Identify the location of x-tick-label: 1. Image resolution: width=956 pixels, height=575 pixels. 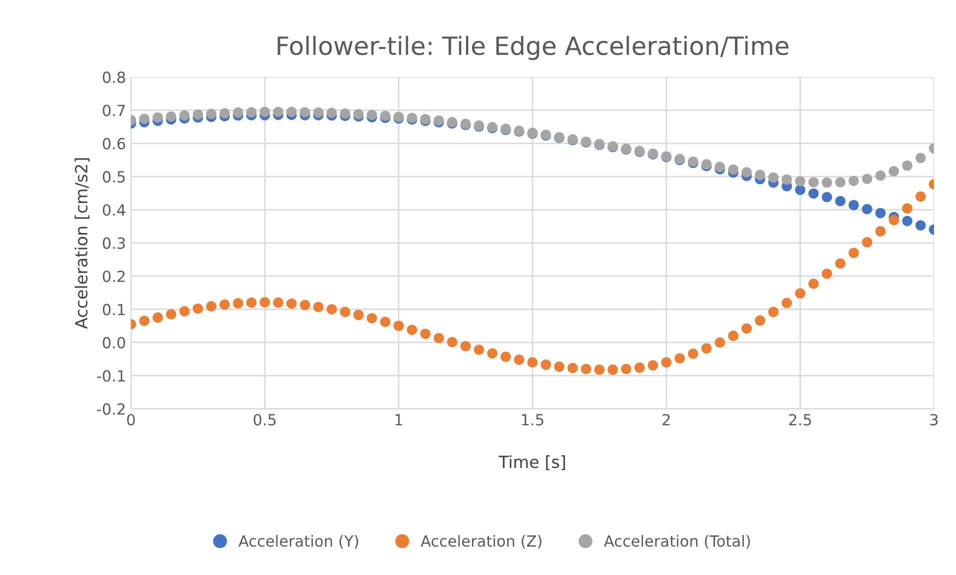
(398, 420).